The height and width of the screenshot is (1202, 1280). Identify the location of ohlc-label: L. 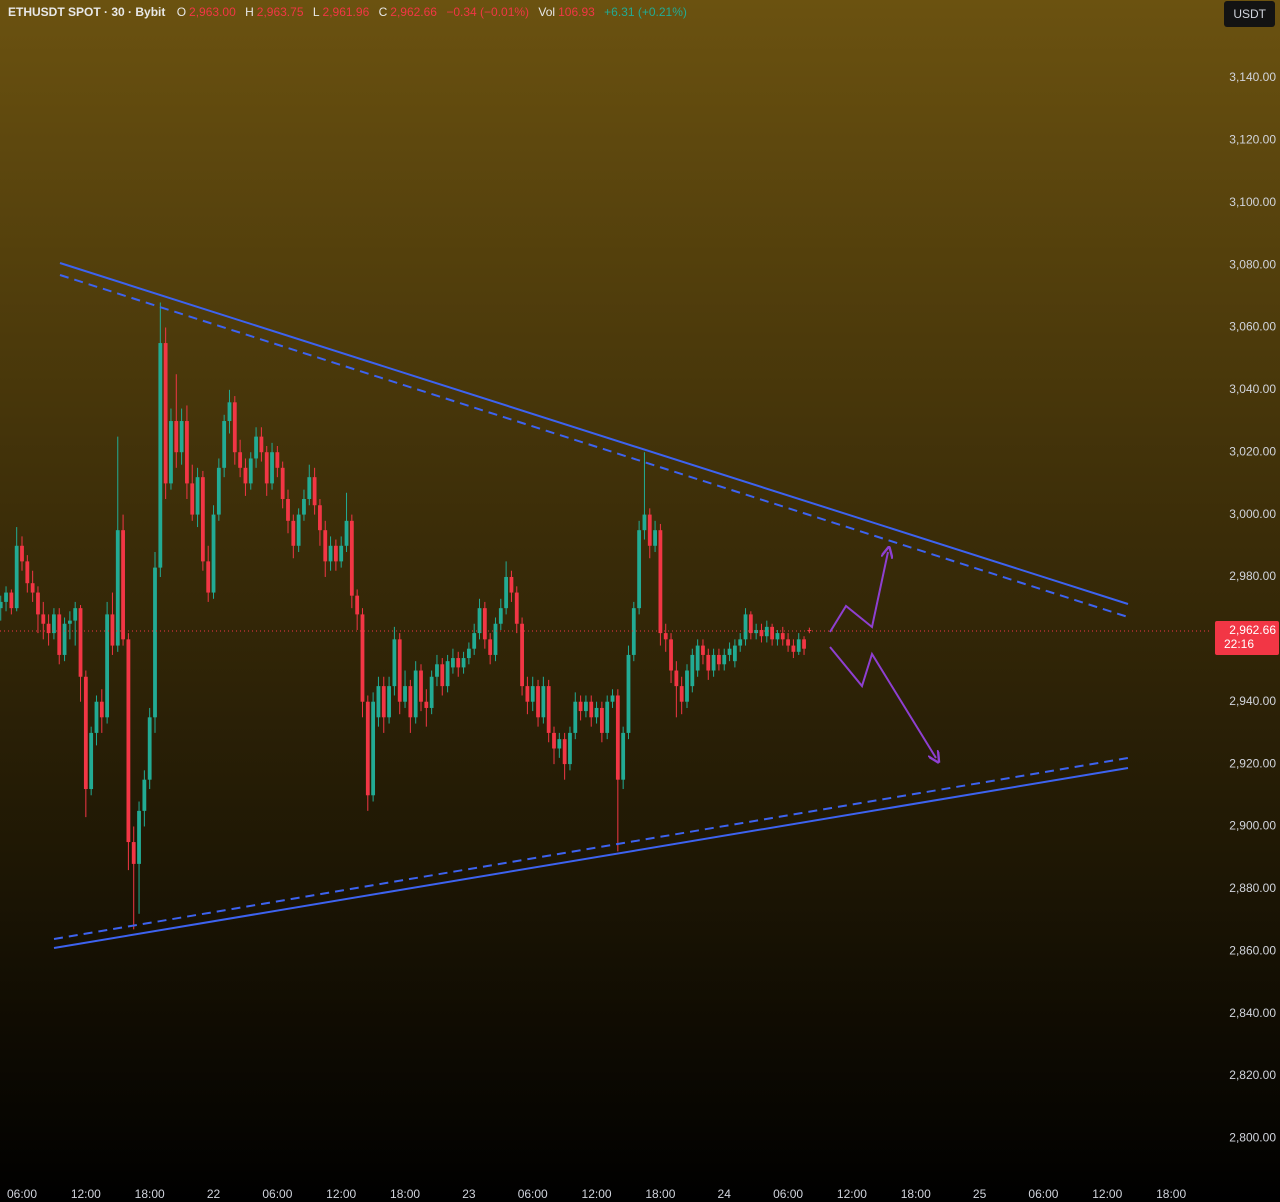
(316, 12).